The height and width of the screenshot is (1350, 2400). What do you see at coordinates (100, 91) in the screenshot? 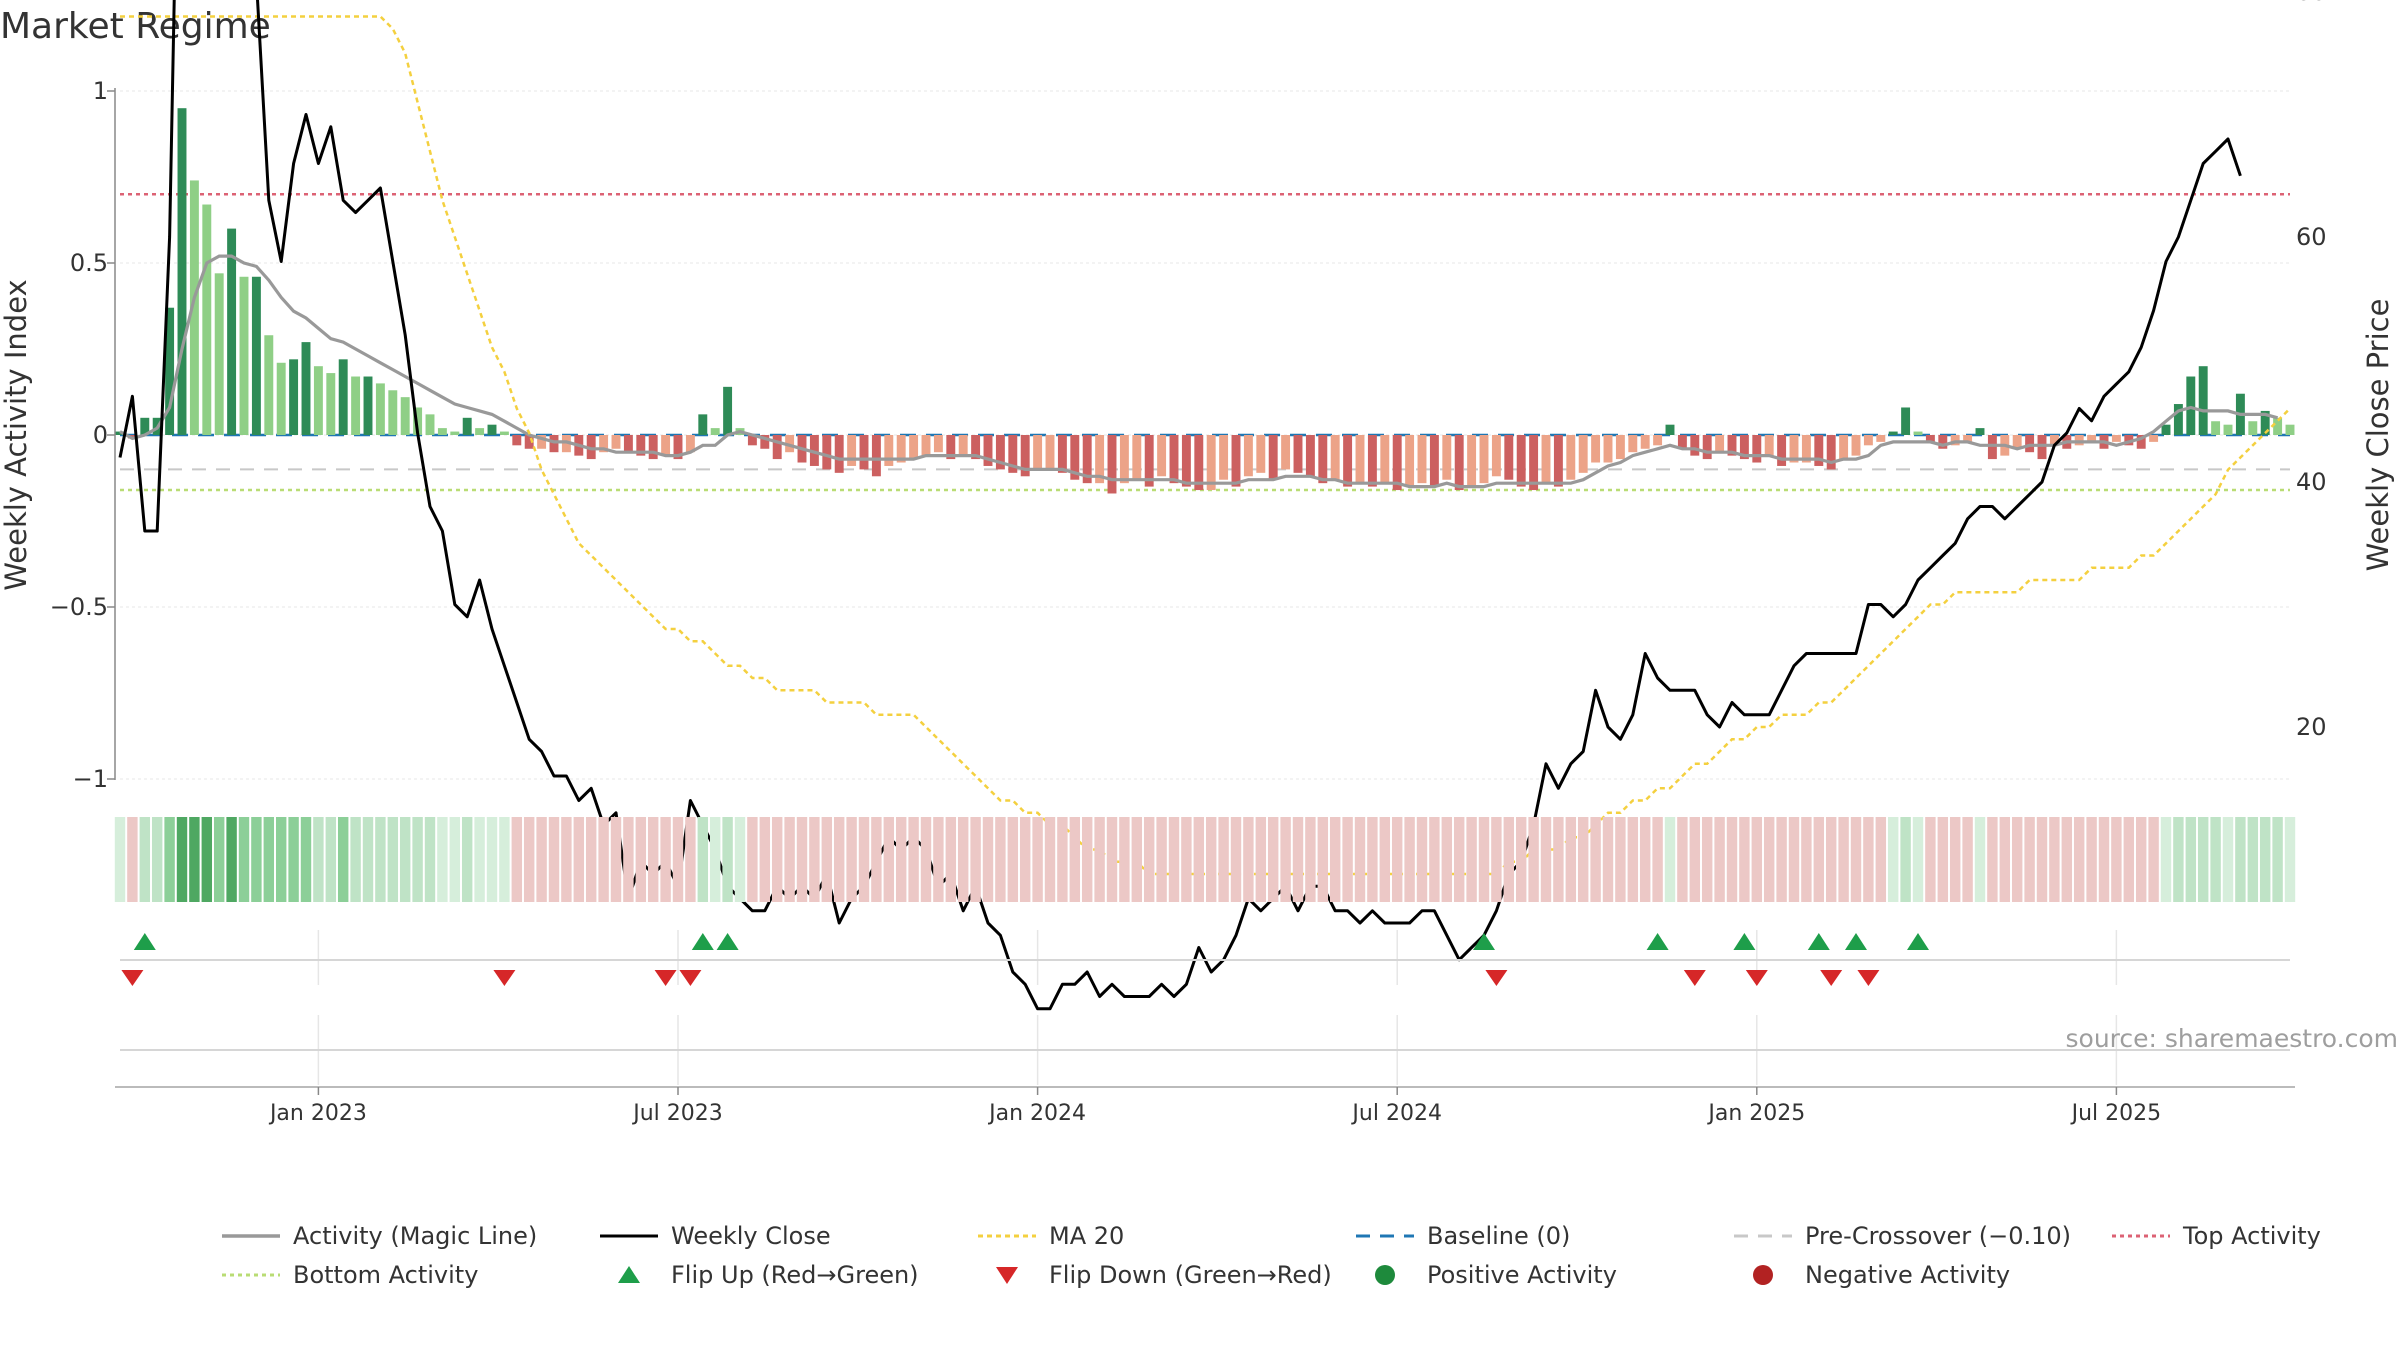
I see `y-tick-label-left: 1` at bounding box center [100, 91].